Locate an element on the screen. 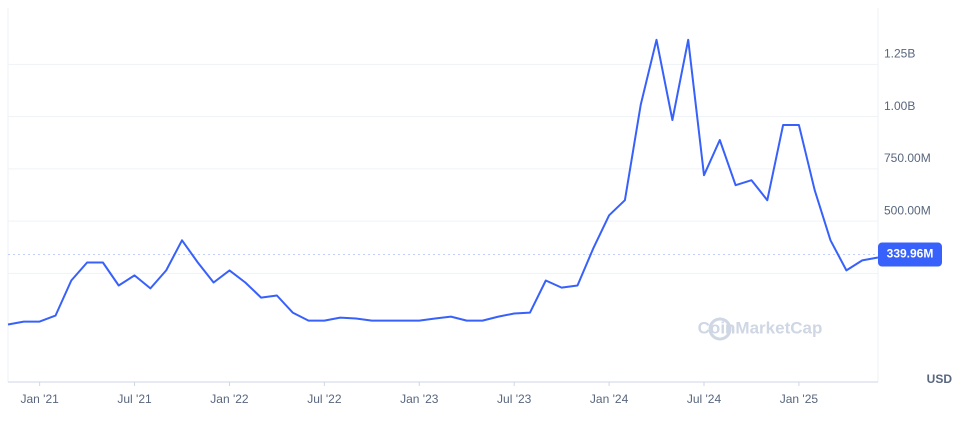  x-tick-label: Jul '21 is located at coordinates (134, 399).